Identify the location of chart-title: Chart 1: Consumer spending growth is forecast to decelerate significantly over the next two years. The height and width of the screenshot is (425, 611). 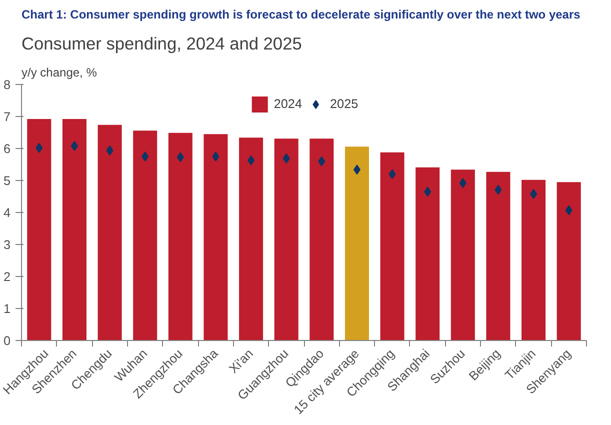
(301, 15).